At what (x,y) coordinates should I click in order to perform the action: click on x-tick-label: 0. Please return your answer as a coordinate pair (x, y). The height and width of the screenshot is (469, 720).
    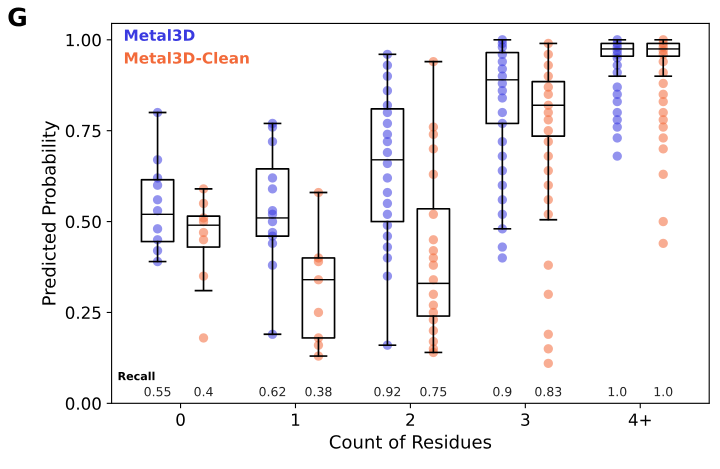
    Looking at the image, I should click on (180, 419).